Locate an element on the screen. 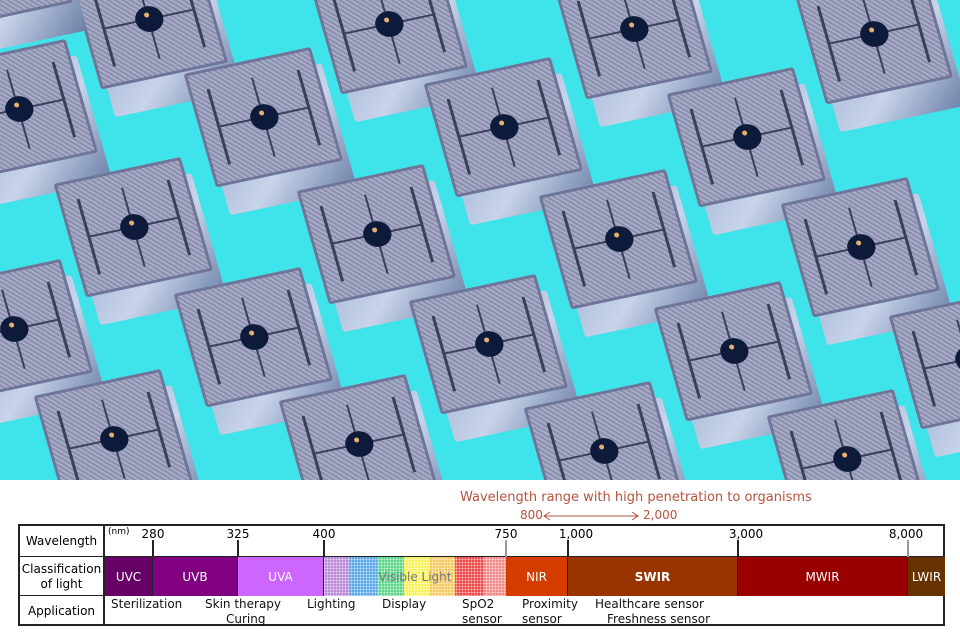 The width and height of the screenshot is (960, 640). row-label-application: Application is located at coordinates (62, 611).